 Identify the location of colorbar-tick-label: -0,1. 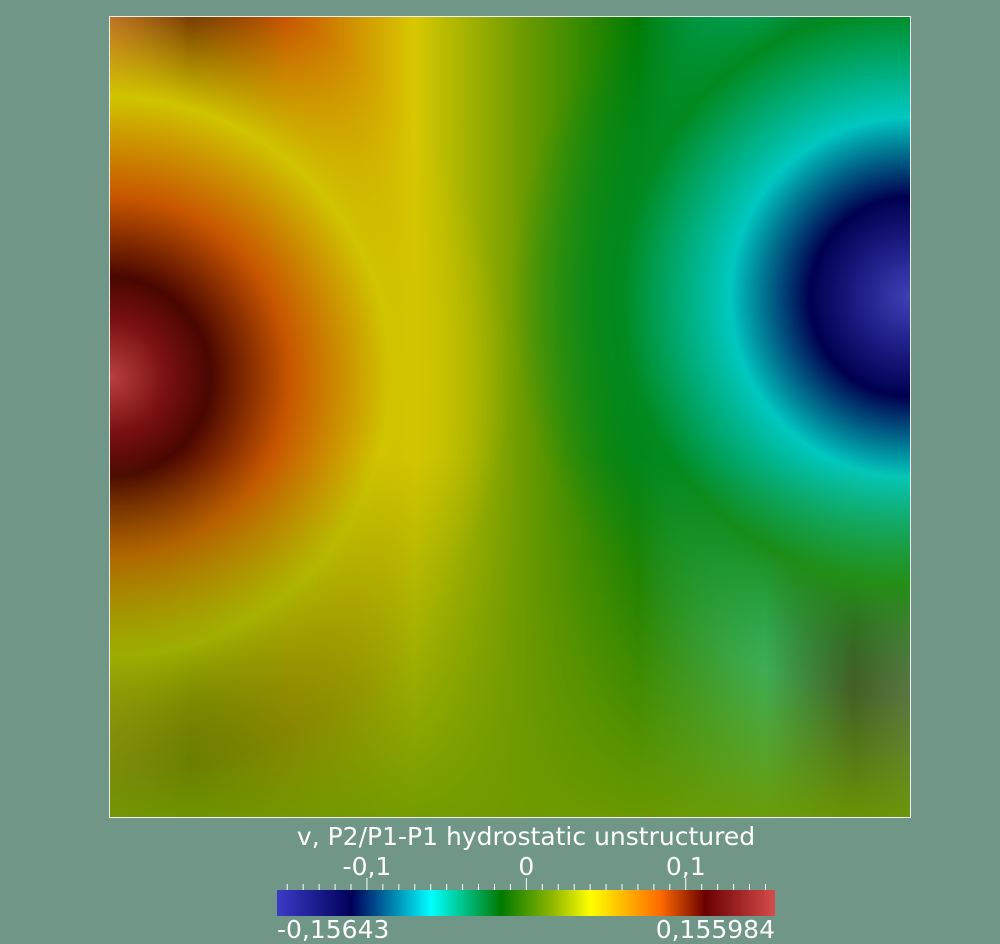
(367, 866).